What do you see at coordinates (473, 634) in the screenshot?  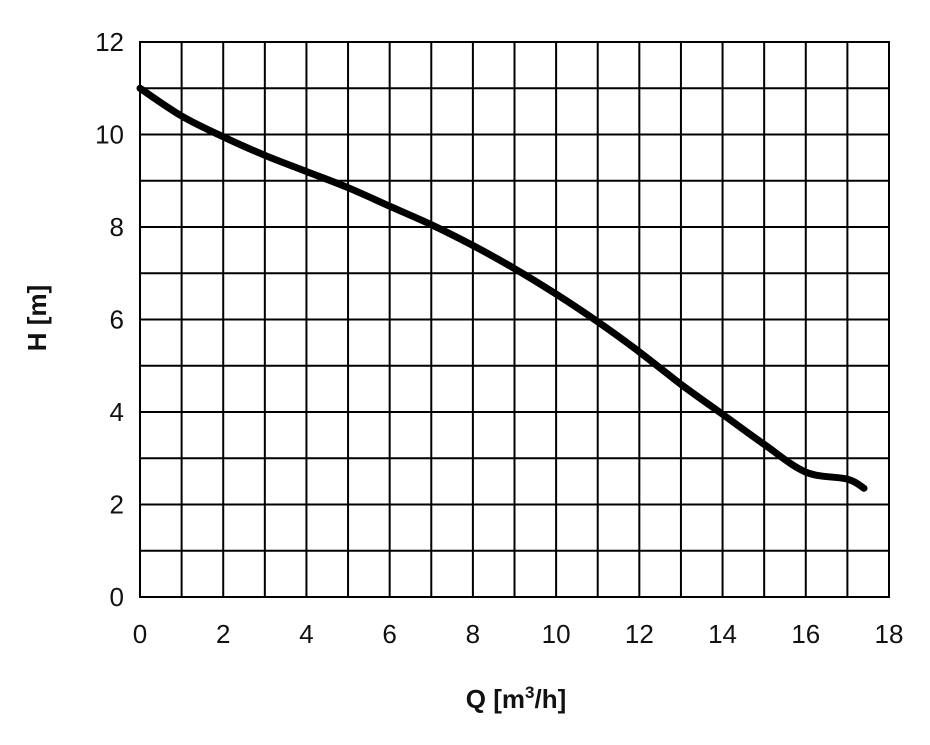 I see `x-tick-label: 8` at bounding box center [473, 634].